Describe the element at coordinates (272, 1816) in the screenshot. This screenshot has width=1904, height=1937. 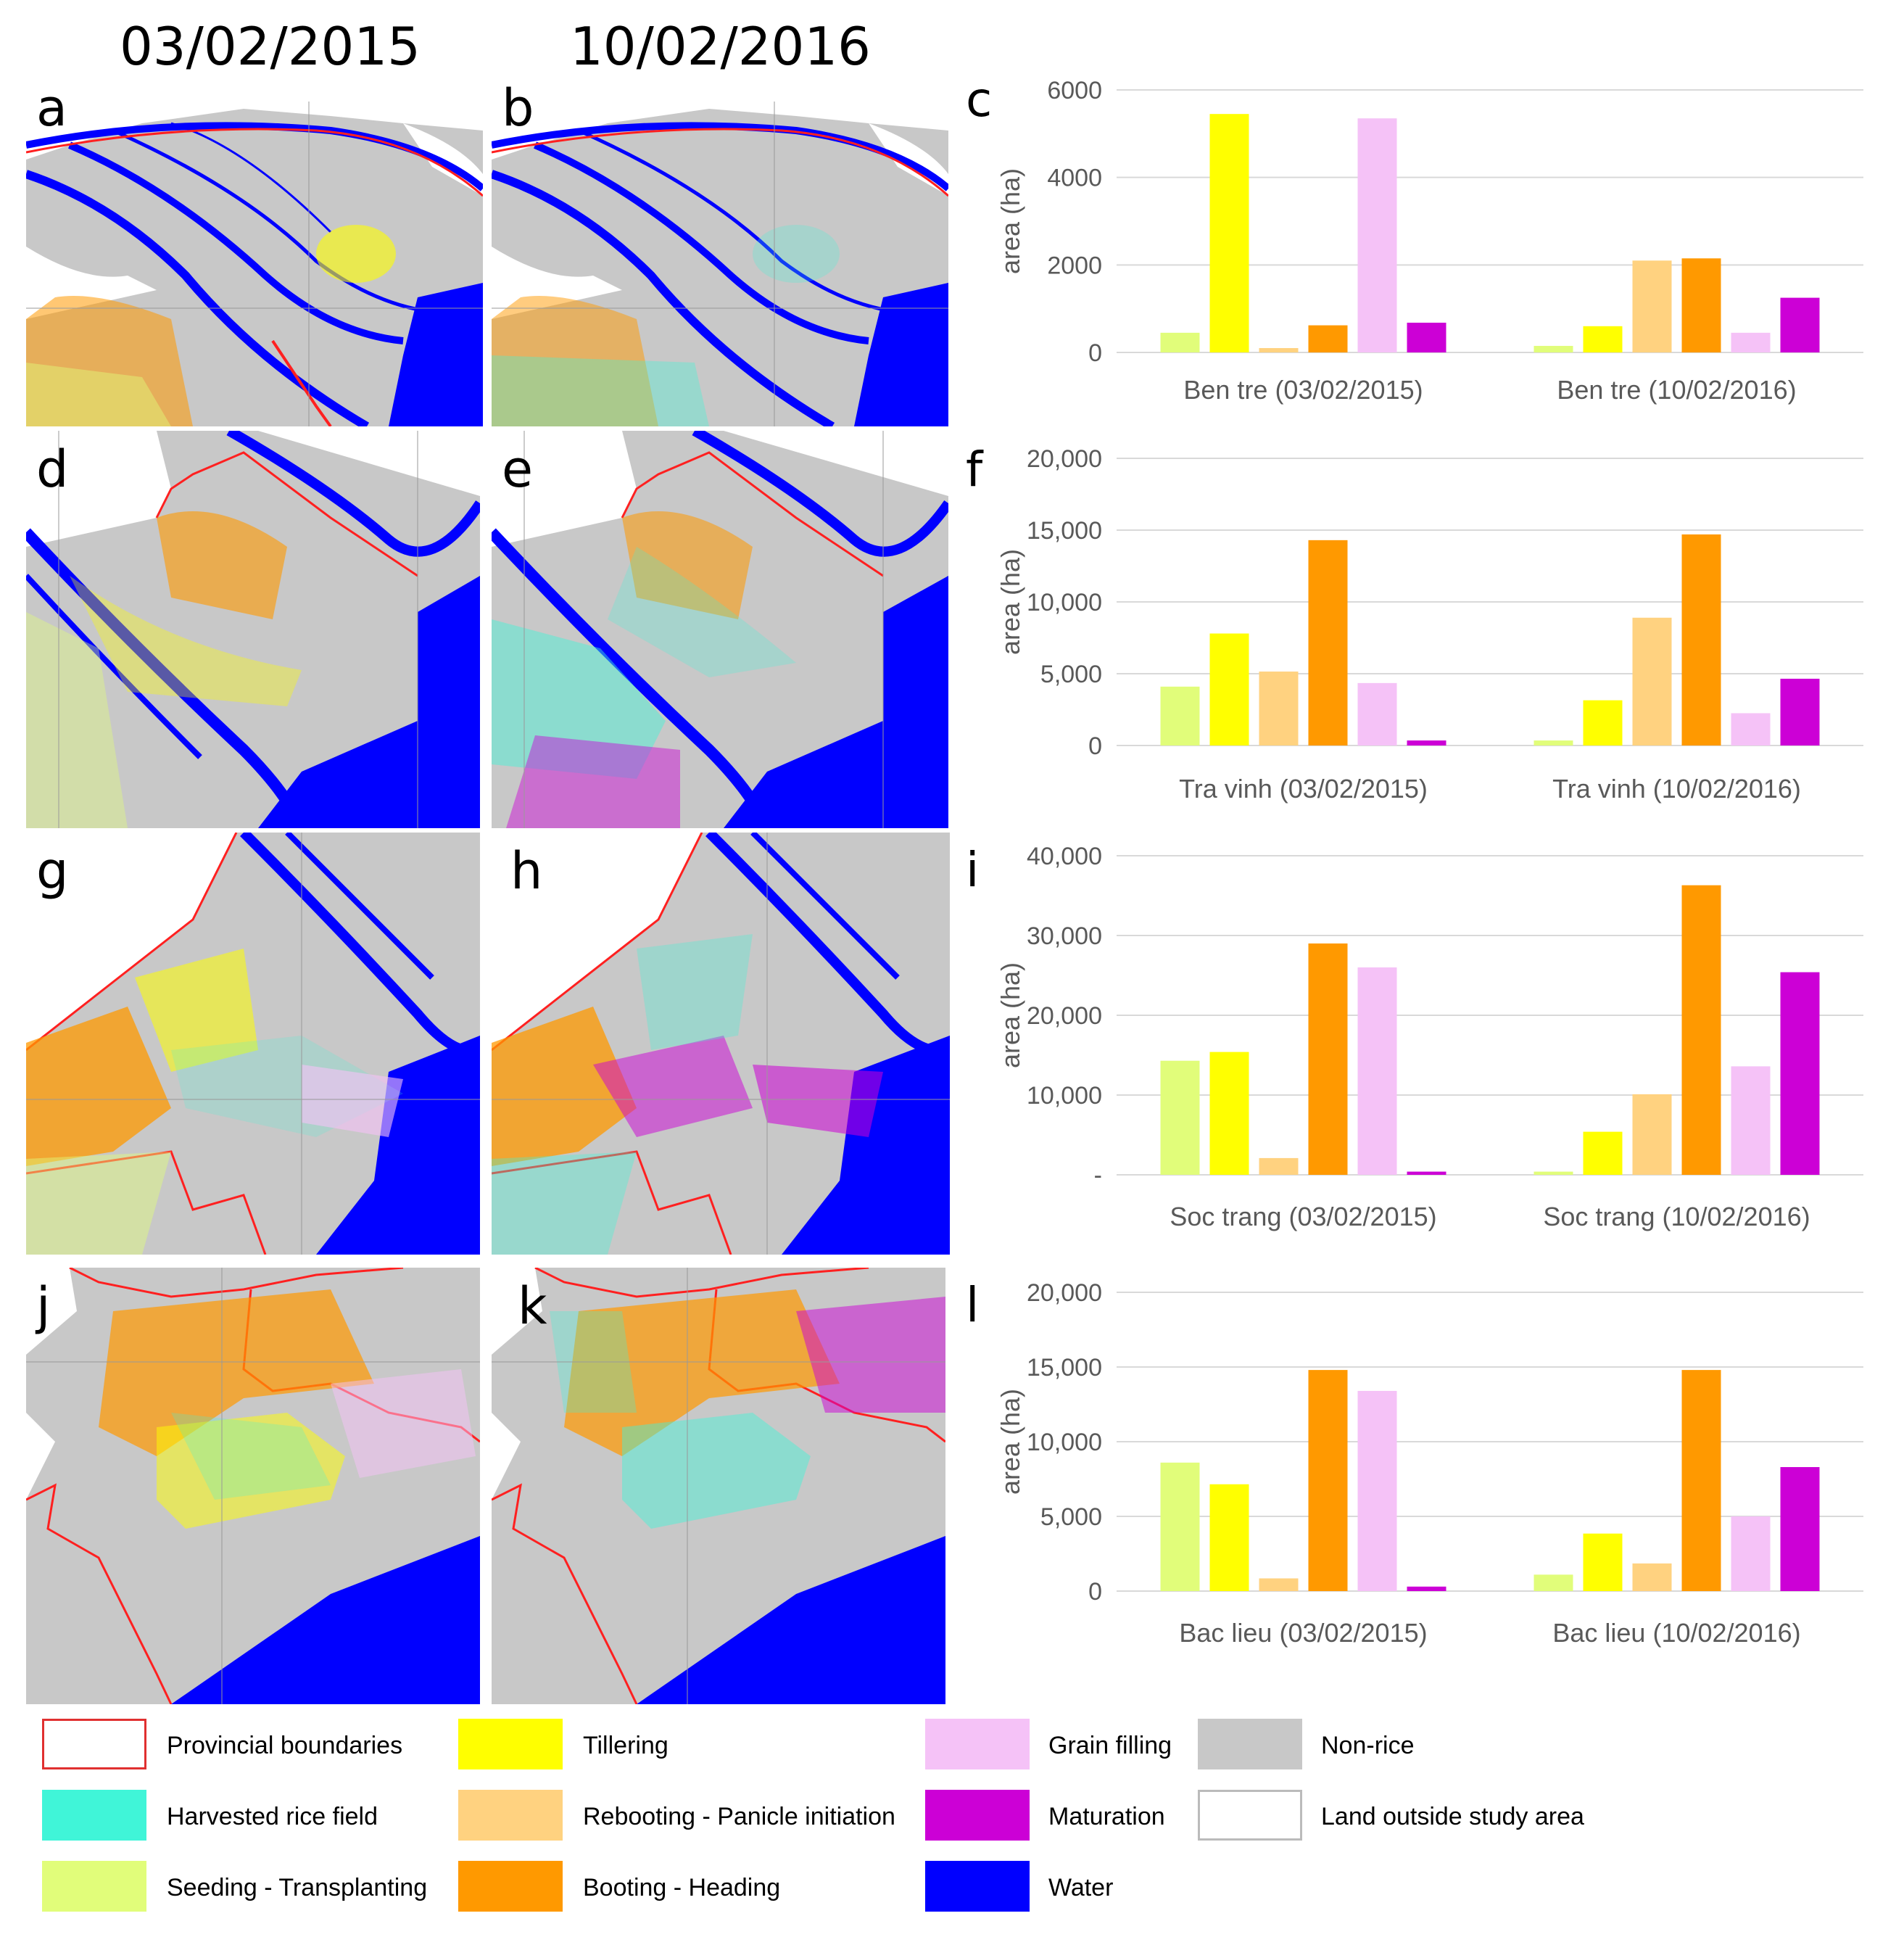
I see `legend-label-harvested: Harvested rice field` at that location.